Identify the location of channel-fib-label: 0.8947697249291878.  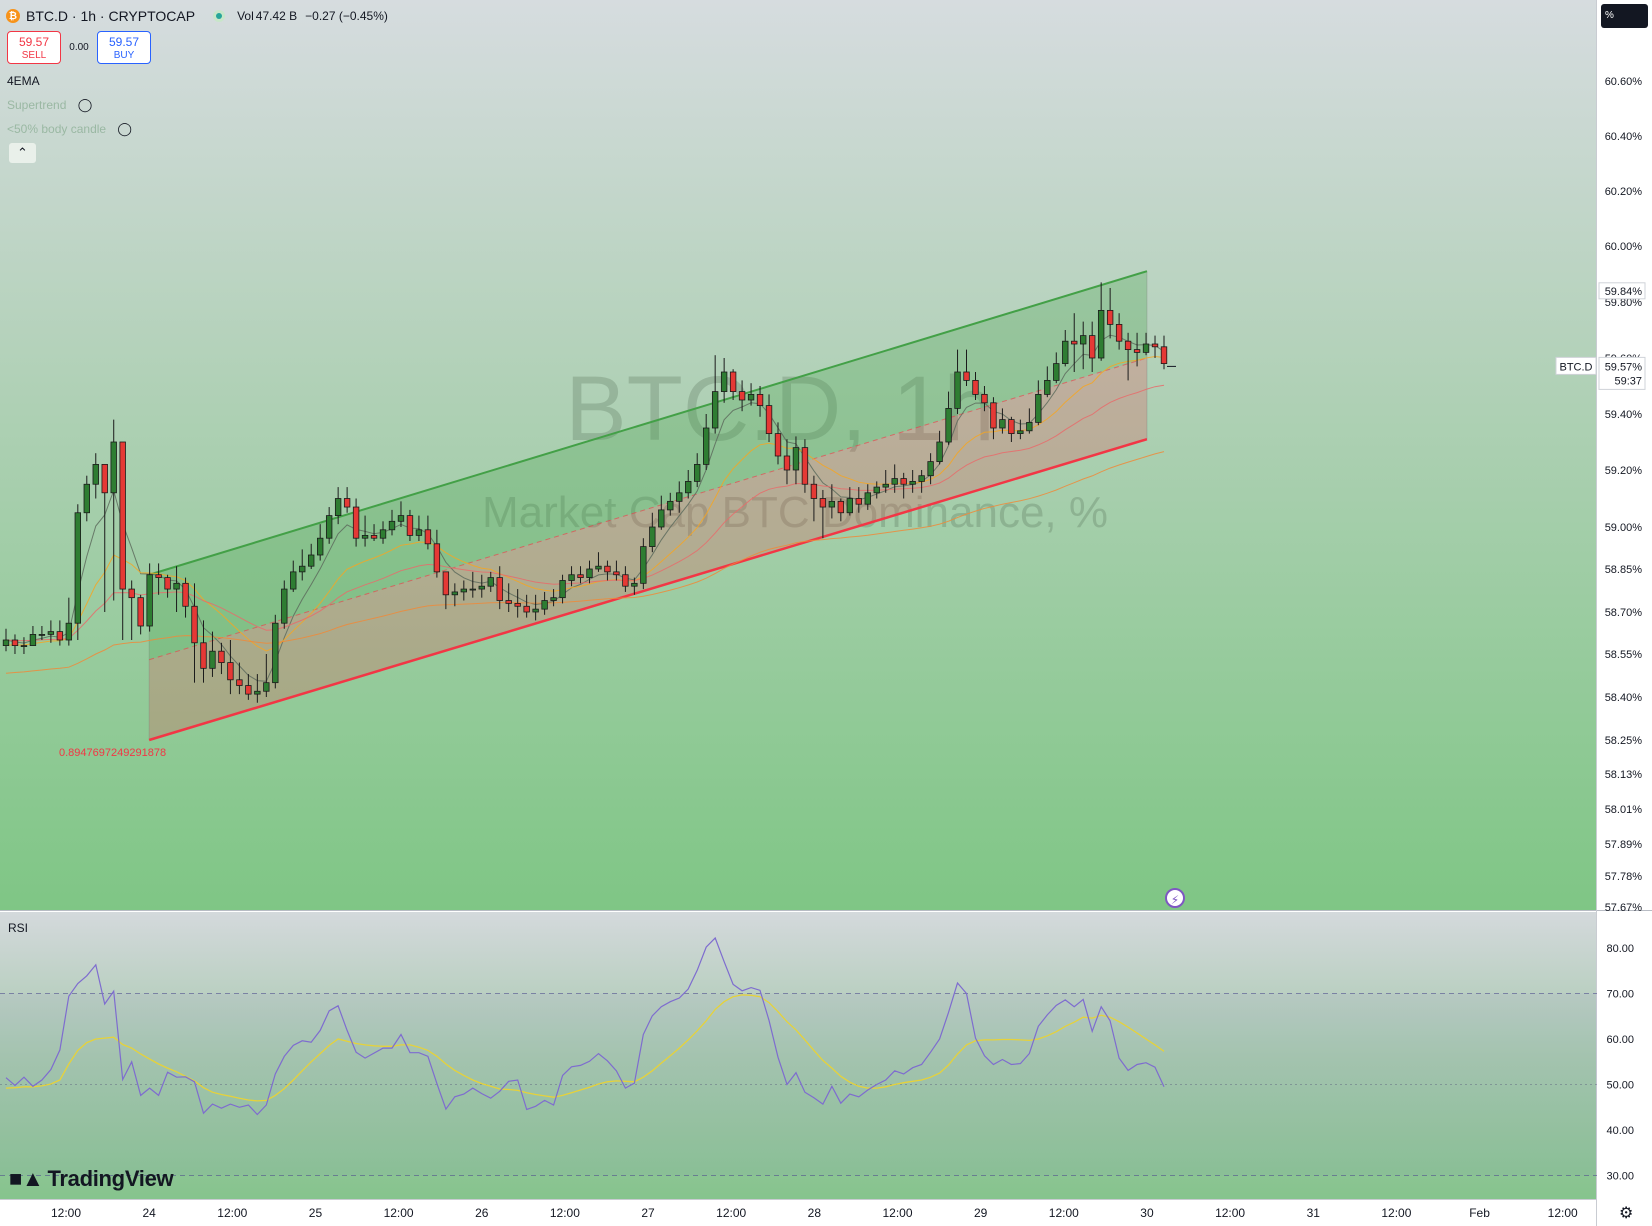
(112, 753).